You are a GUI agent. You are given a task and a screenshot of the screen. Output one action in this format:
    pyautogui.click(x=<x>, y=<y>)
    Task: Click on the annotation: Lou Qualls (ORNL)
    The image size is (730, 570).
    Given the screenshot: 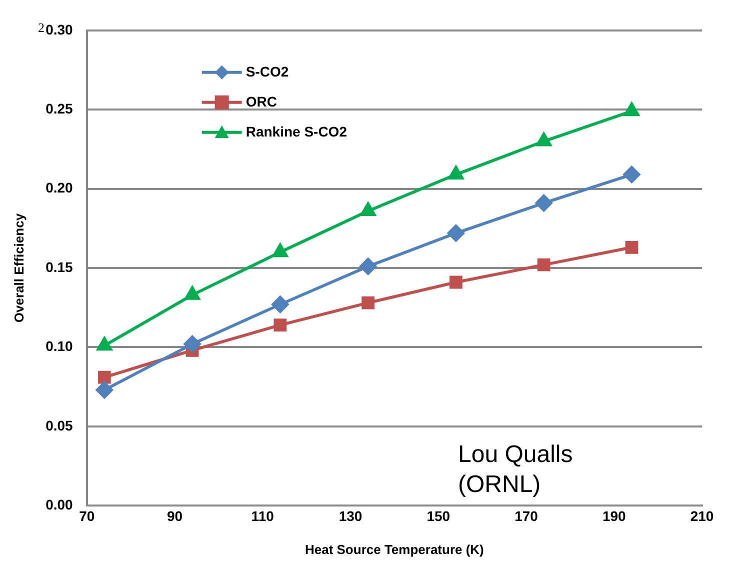 What is the action you would take?
    pyautogui.click(x=516, y=470)
    